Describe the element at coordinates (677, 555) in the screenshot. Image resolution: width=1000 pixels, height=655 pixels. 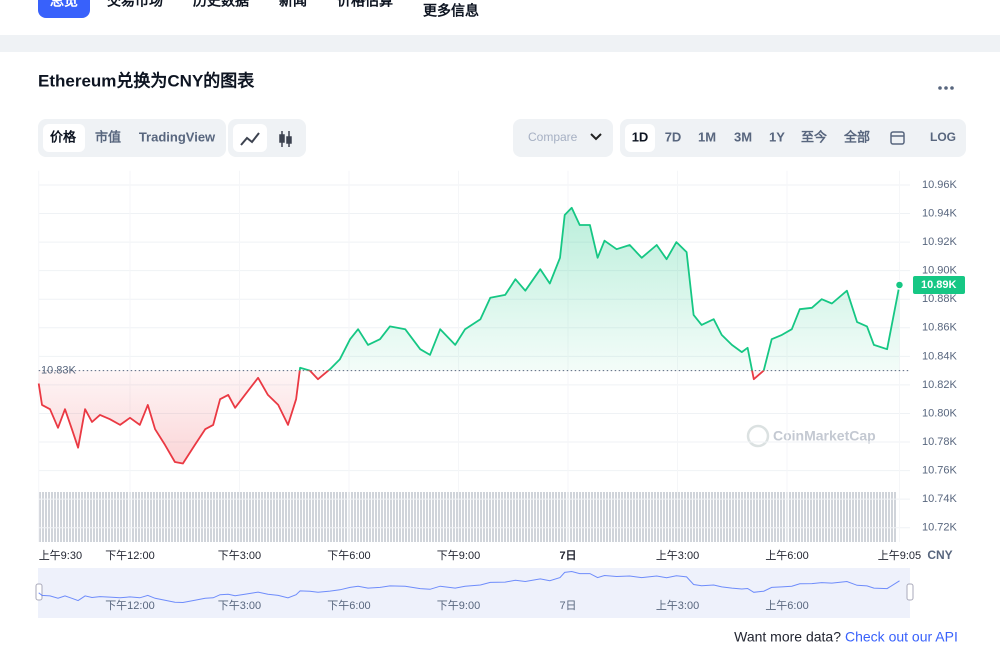
I see `x-tick-label: 上午3:00` at that location.